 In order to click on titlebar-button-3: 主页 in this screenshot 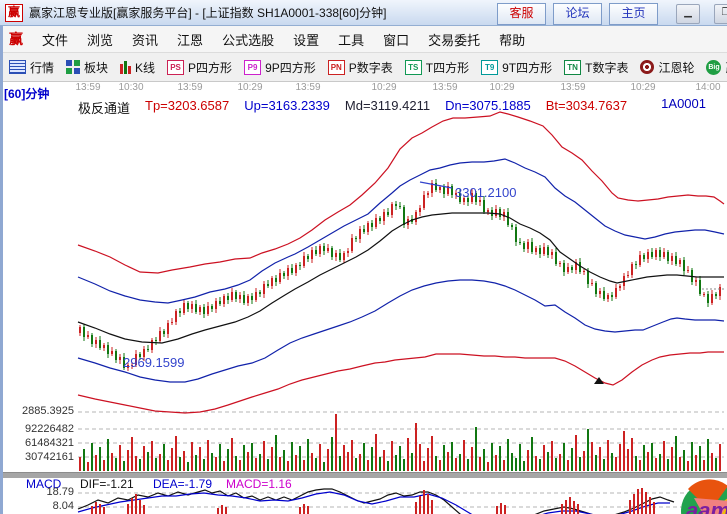, I will do `click(633, 14)`.